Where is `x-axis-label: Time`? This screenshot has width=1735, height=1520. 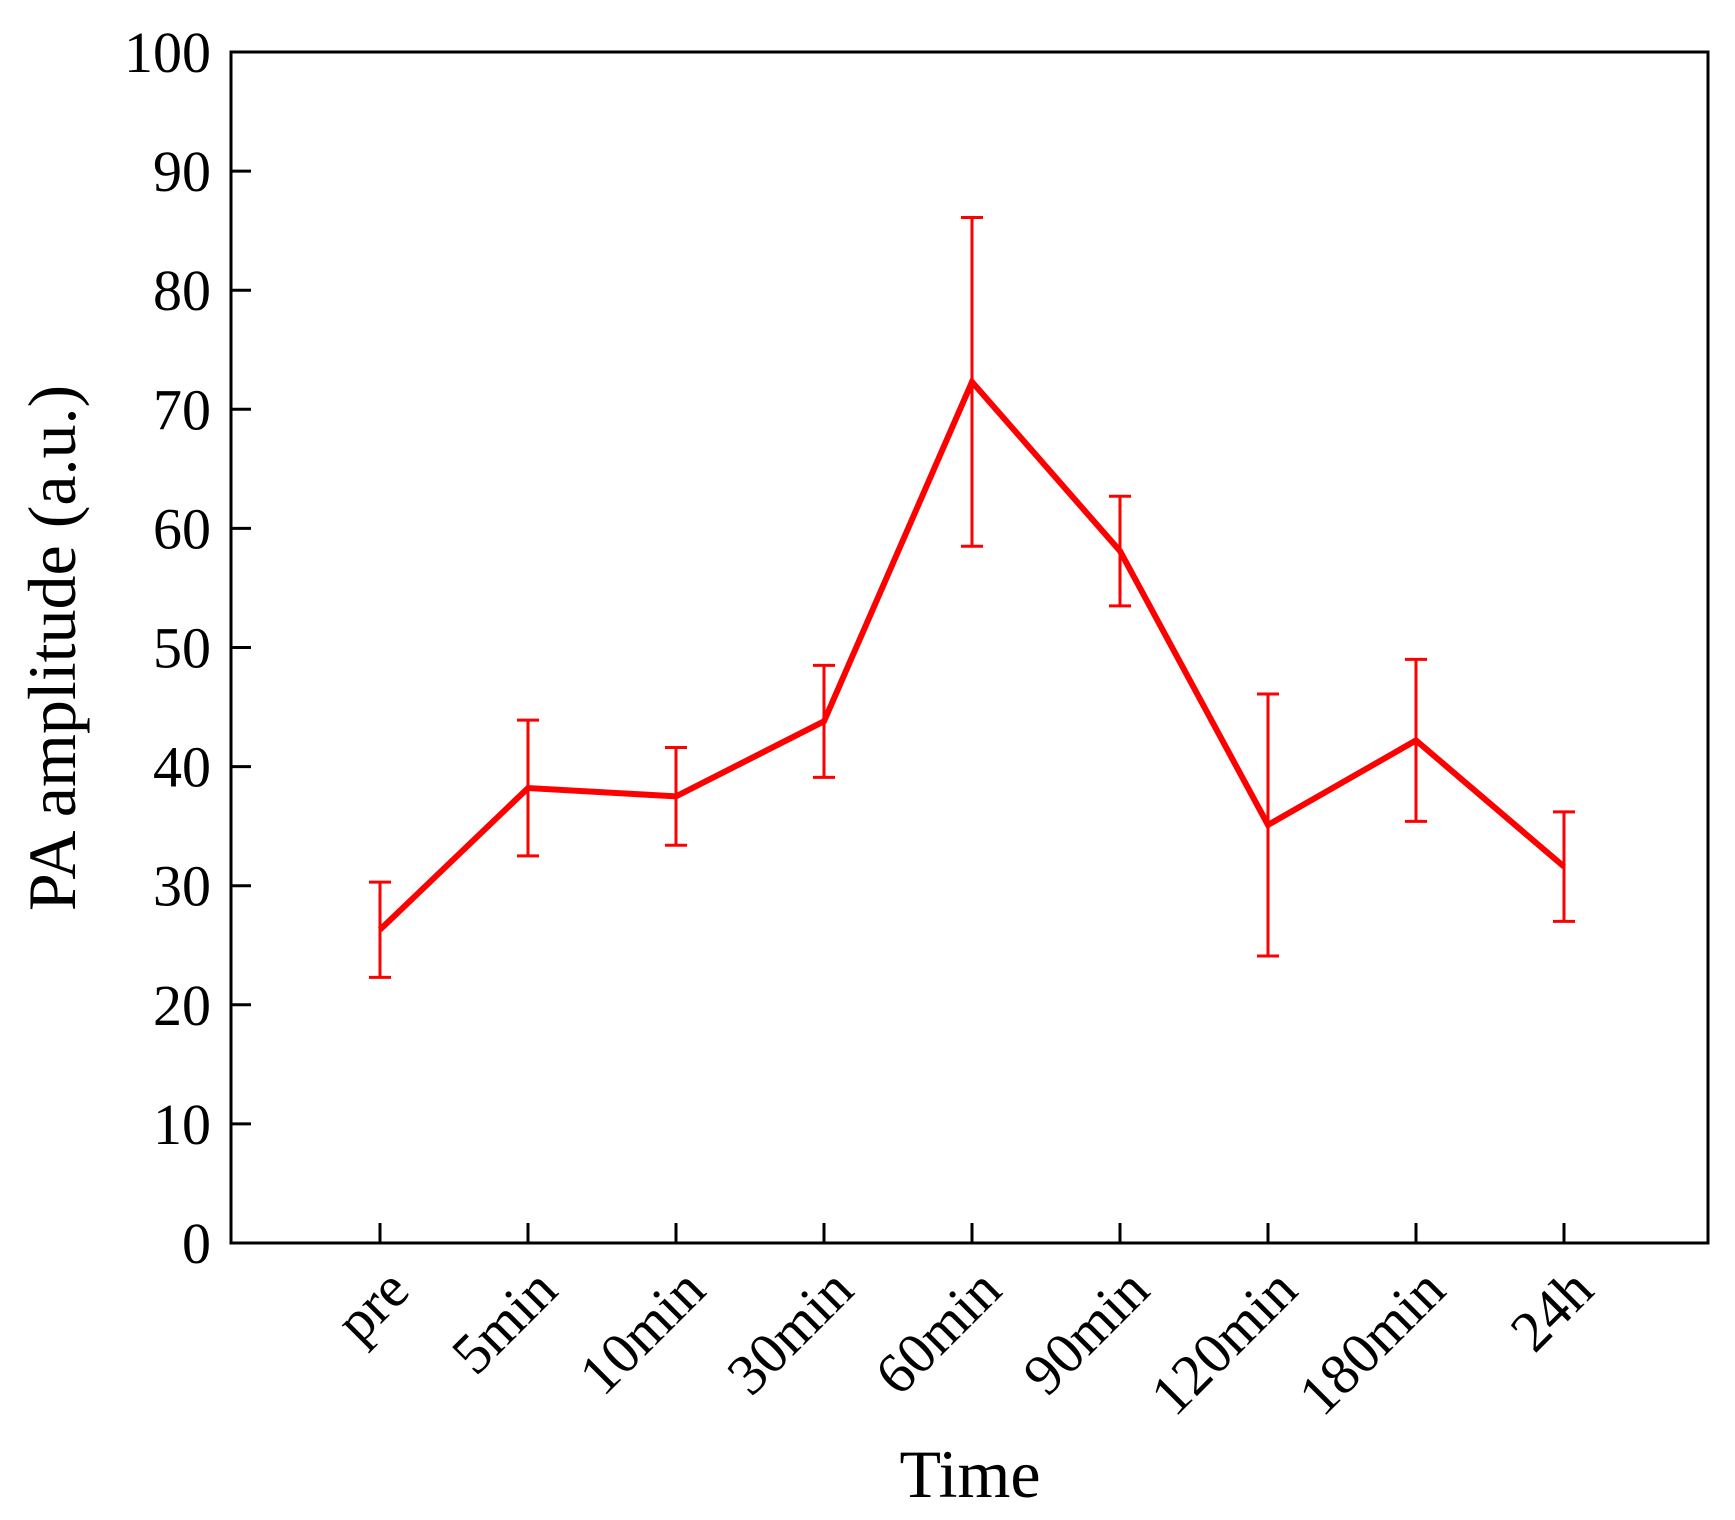
x-axis-label: Time is located at coordinates (969, 1474).